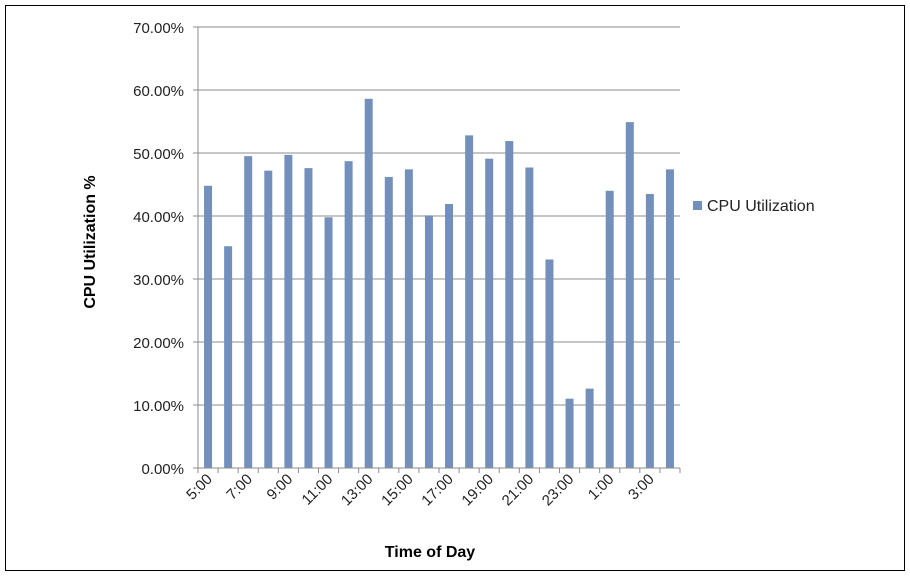 This screenshot has height=576, width=910. Describe the element at coordinates (601, 487) in the screenshot. I see `x-tick-label: 1:00` at that location.